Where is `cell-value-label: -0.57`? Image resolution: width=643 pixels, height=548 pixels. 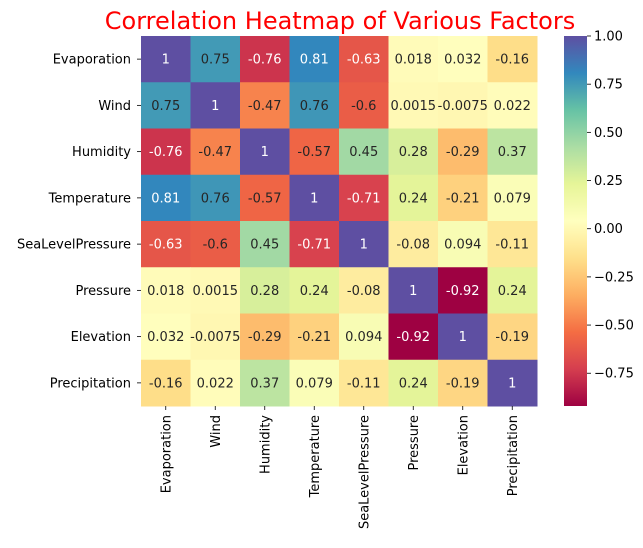 cell-value-label: -0.57 is located at coordinates (265, 198).